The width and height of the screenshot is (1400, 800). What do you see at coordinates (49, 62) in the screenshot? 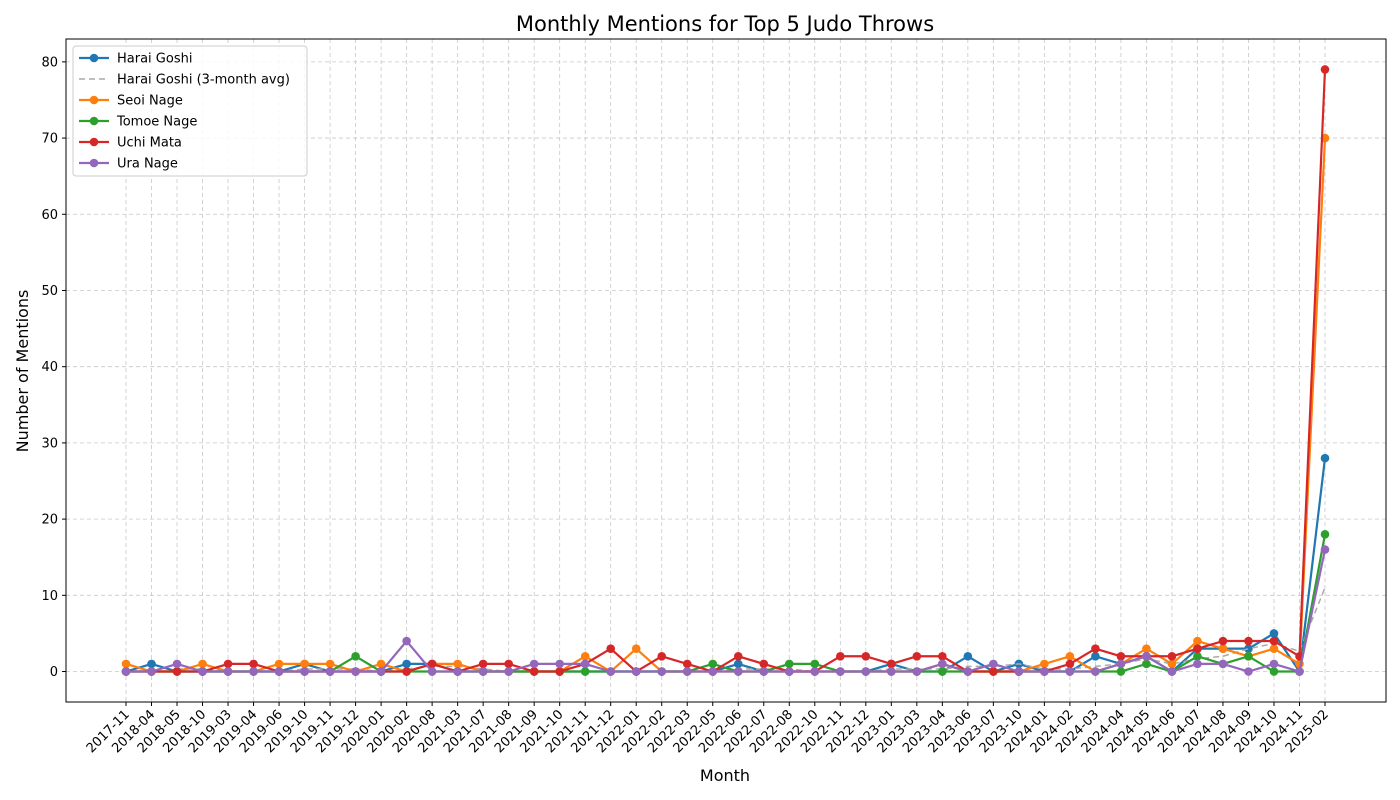
I see `y-tick-label: 80` at bounding box center [49, 62].